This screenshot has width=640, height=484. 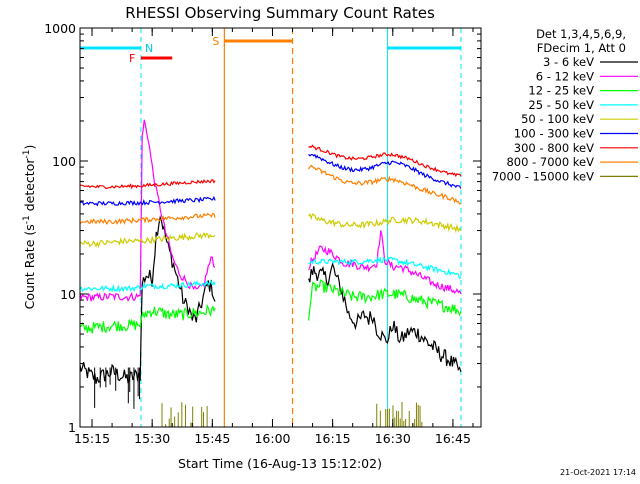 What do you see at coordinates (393, 438) in the screenshot?
I see `x-tick-label: 16:30` at bounding box center [393, 438].